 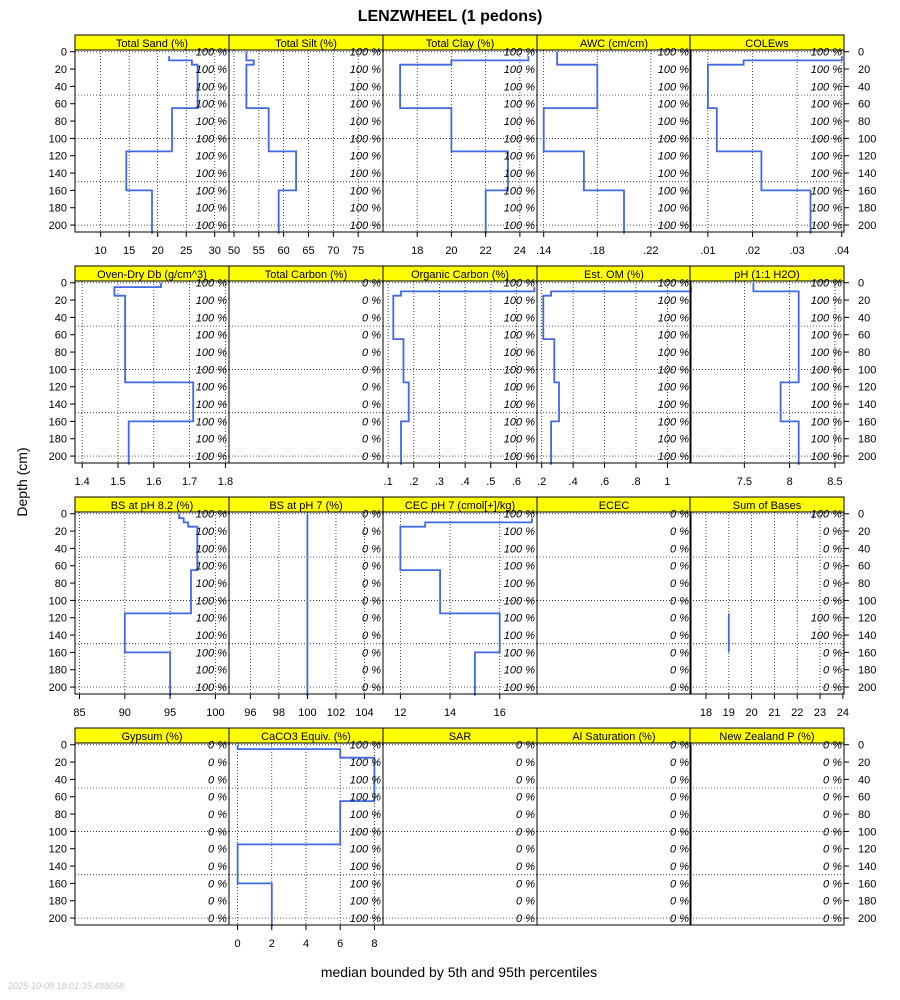 I want to click on panel: SAR 0 % 0 % 0 % 0 % 0 % 0 % 0 % 0 % 0 % 0 % 0 %, so click(x=460, y=826).